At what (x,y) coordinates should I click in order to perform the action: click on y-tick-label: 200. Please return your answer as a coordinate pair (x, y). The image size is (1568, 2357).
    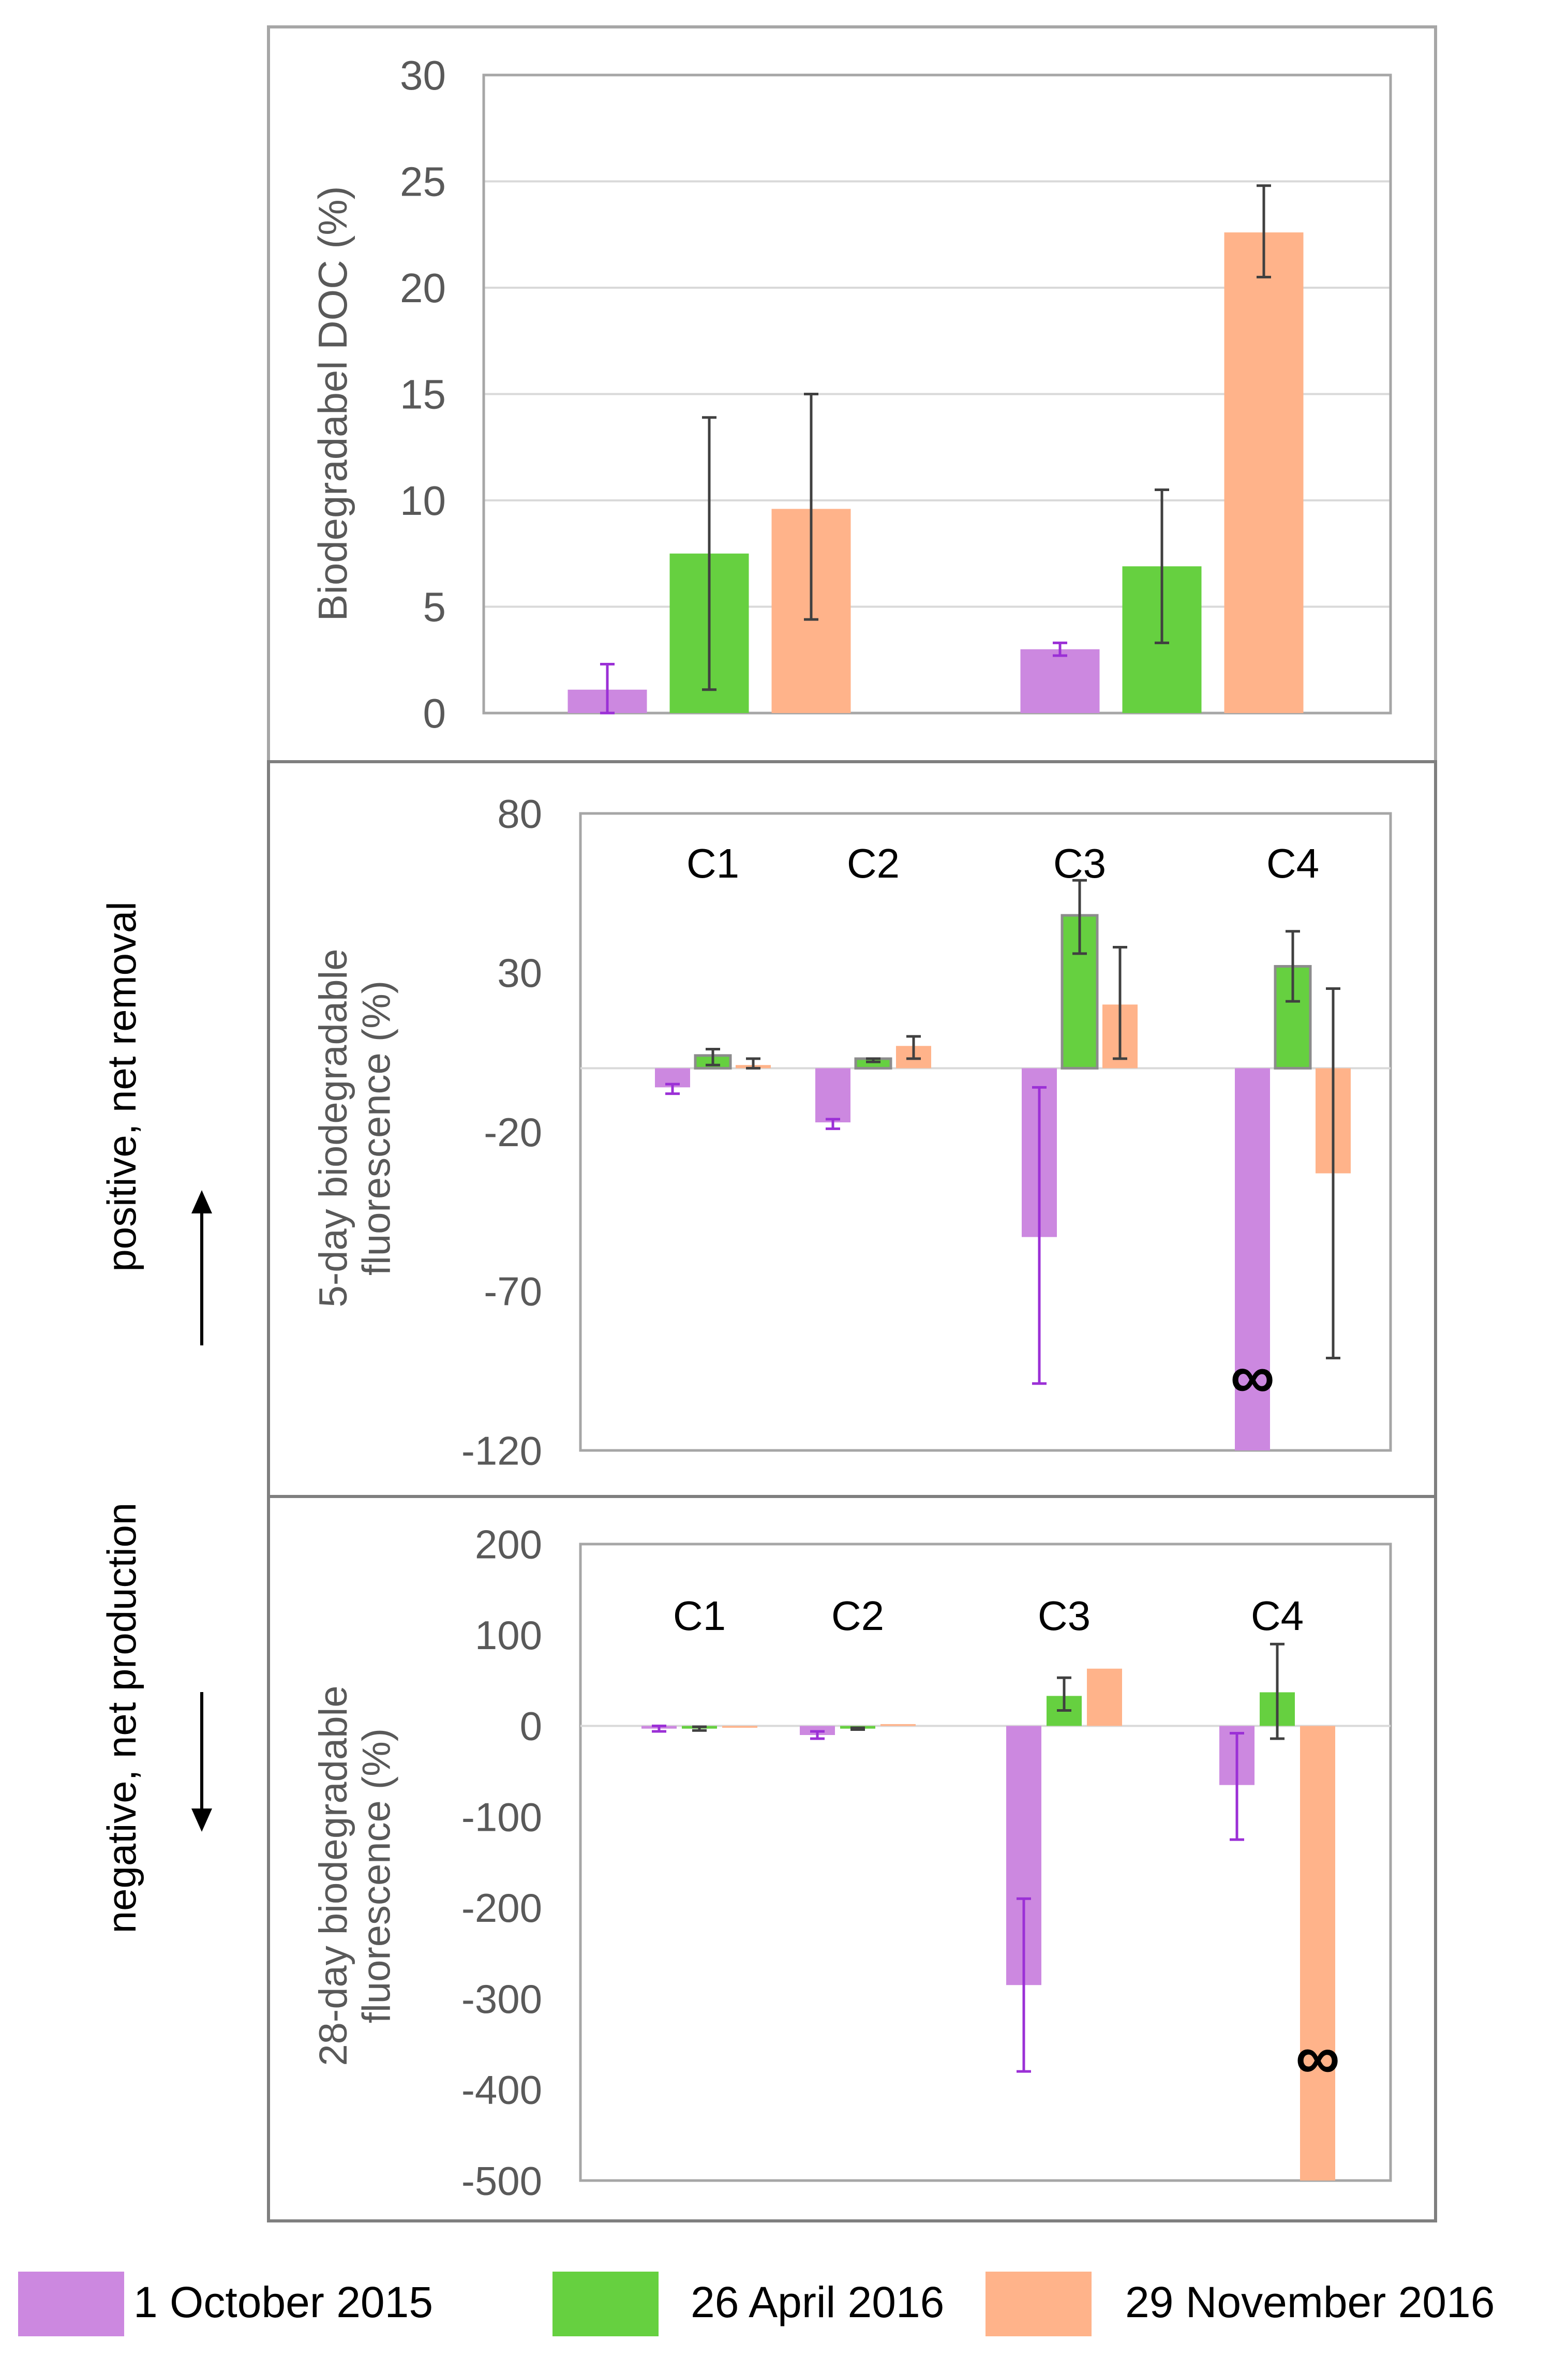
    Looking at the image, I should click on (508, 1544).